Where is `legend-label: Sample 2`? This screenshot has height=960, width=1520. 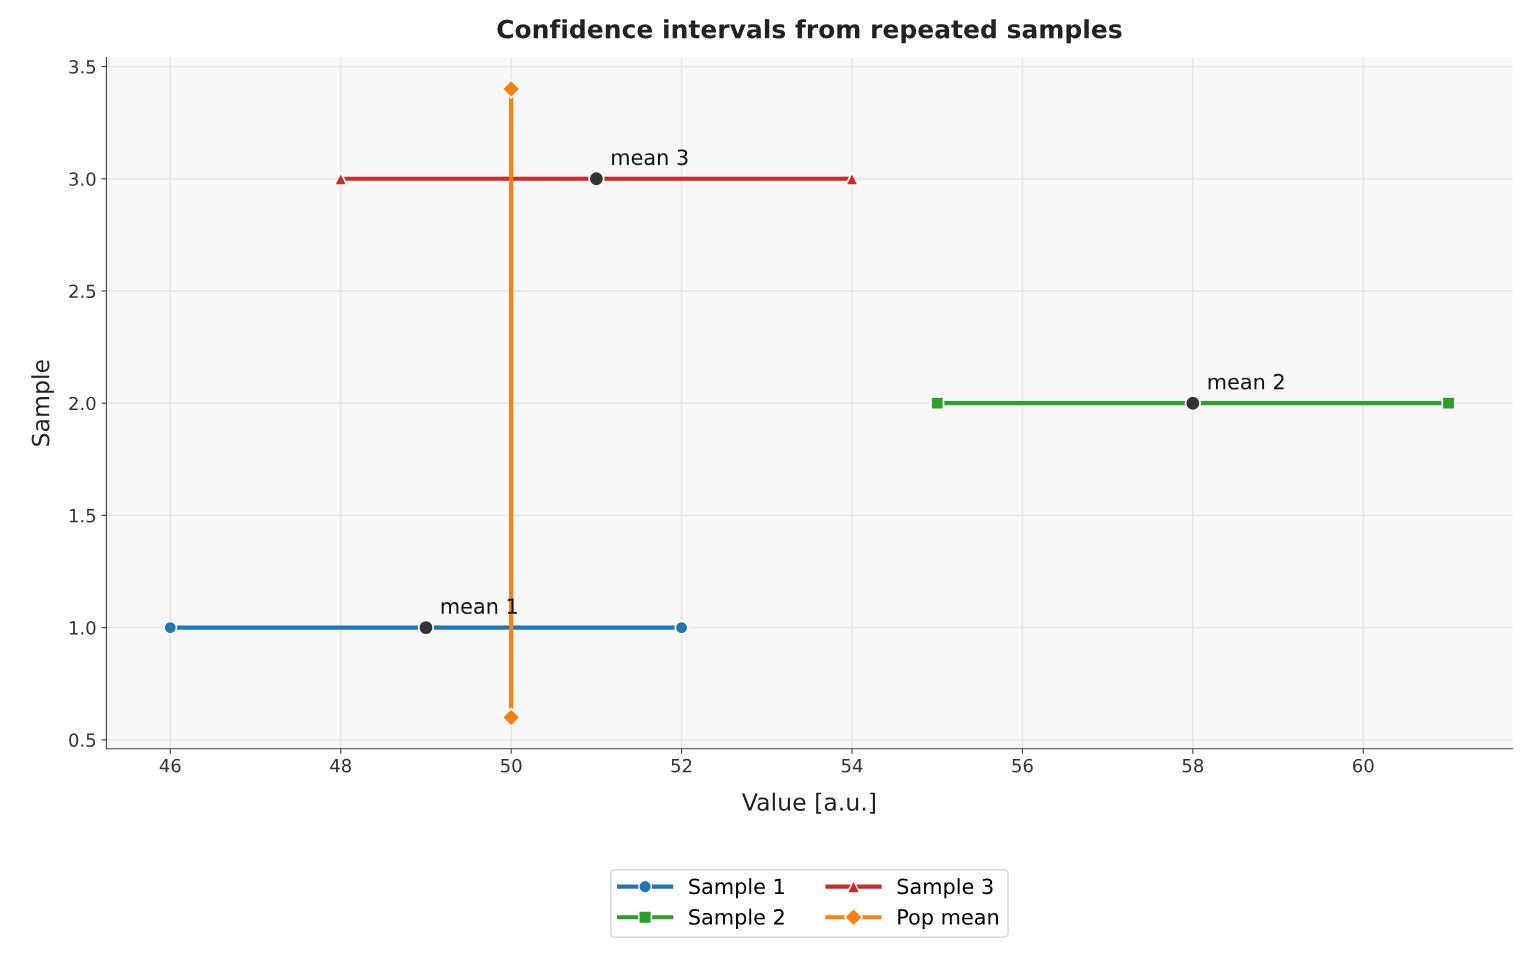
legend-label: Sample 2 is located at coordinates (736, 918).